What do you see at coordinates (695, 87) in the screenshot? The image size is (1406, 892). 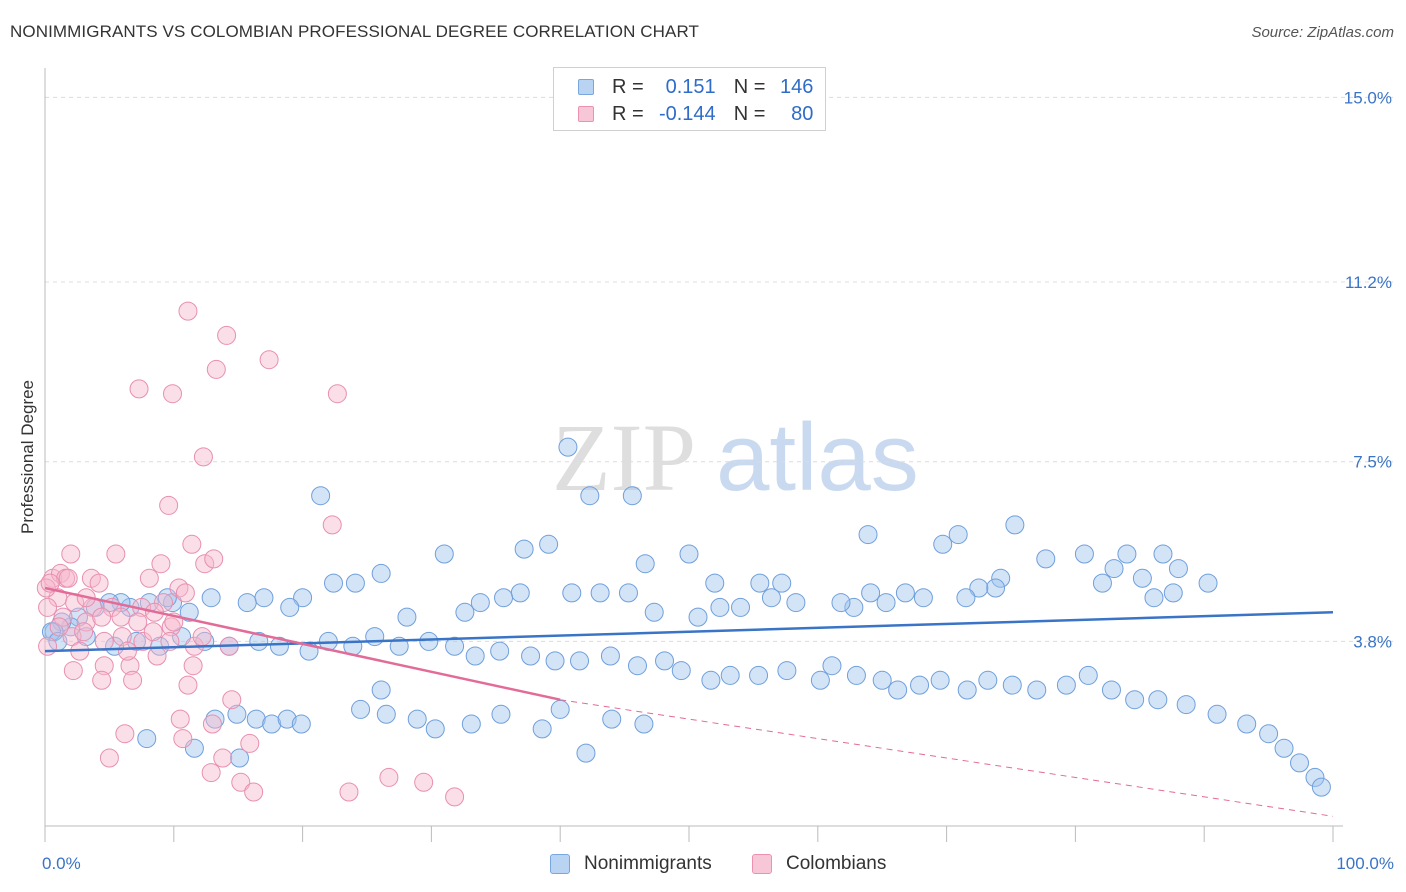 I see `legend-row-nonimmigrants: R = 0.151 N = 146` at bounding box center [695, 87].